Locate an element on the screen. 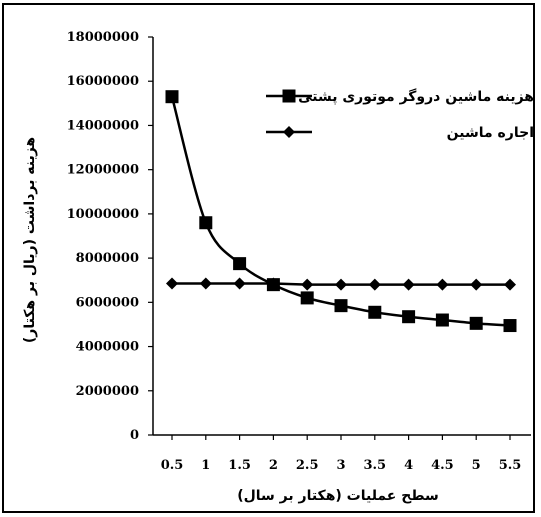  y-tick-label: 12000000 is located at coordinates (103, 170).